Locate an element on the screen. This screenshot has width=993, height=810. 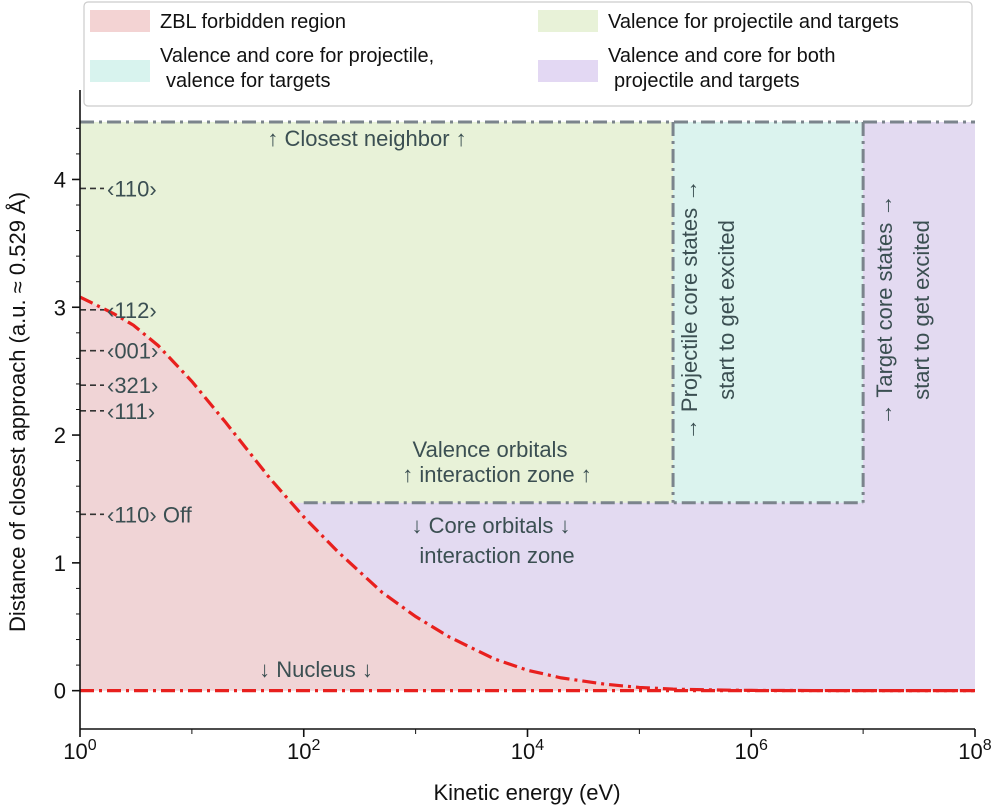
annotation-core-zone-line2: interaction zone is located at coordinates (496, 555).